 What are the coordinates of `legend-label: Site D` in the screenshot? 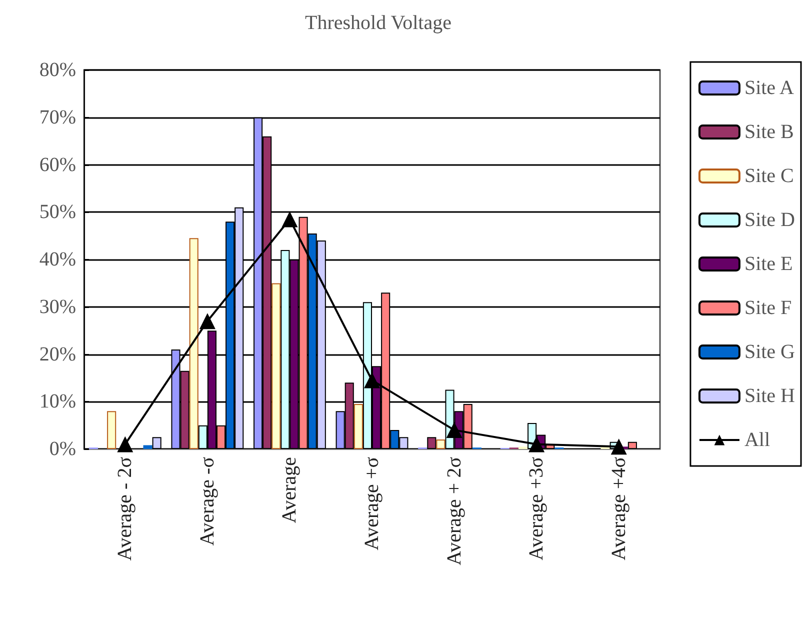 It's located at (770, 220).